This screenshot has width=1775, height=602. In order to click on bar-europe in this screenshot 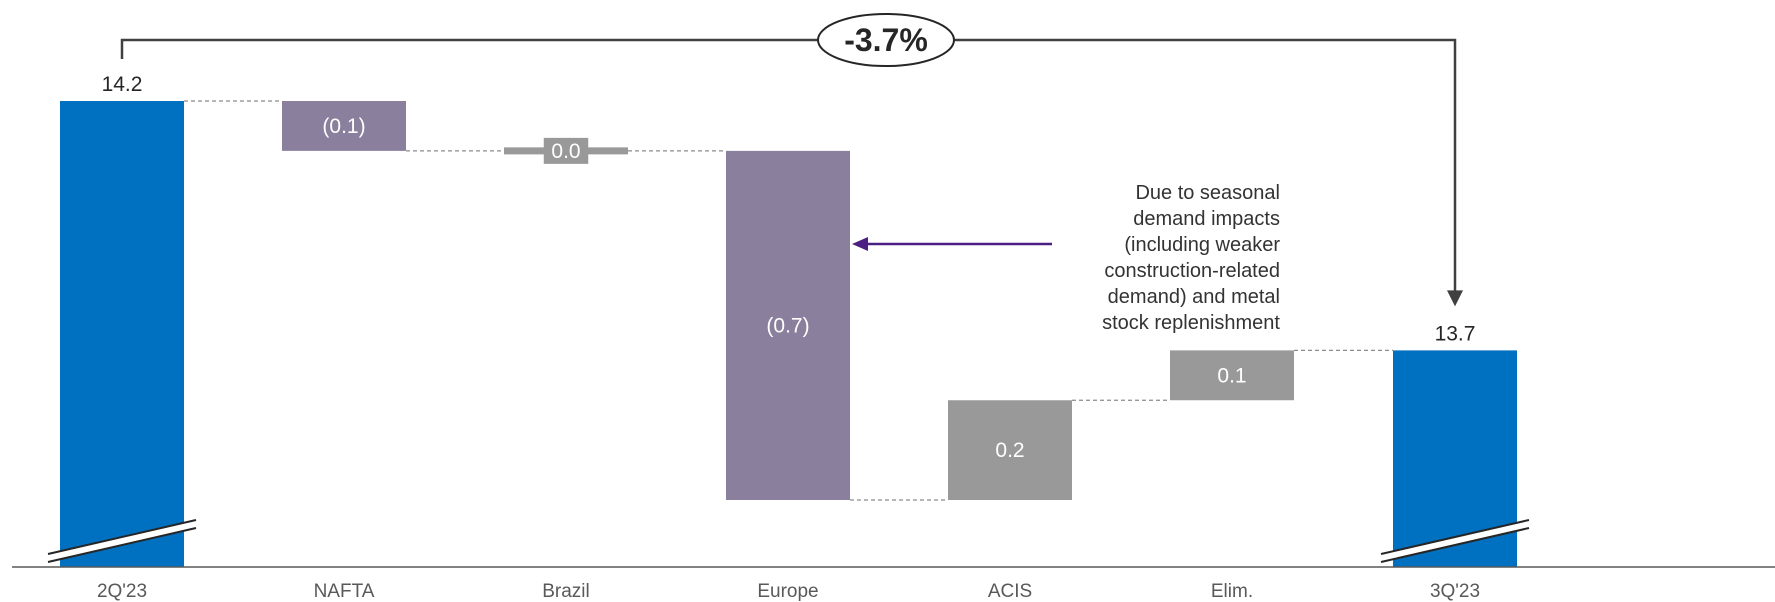, I will do `click(788, 325)`.